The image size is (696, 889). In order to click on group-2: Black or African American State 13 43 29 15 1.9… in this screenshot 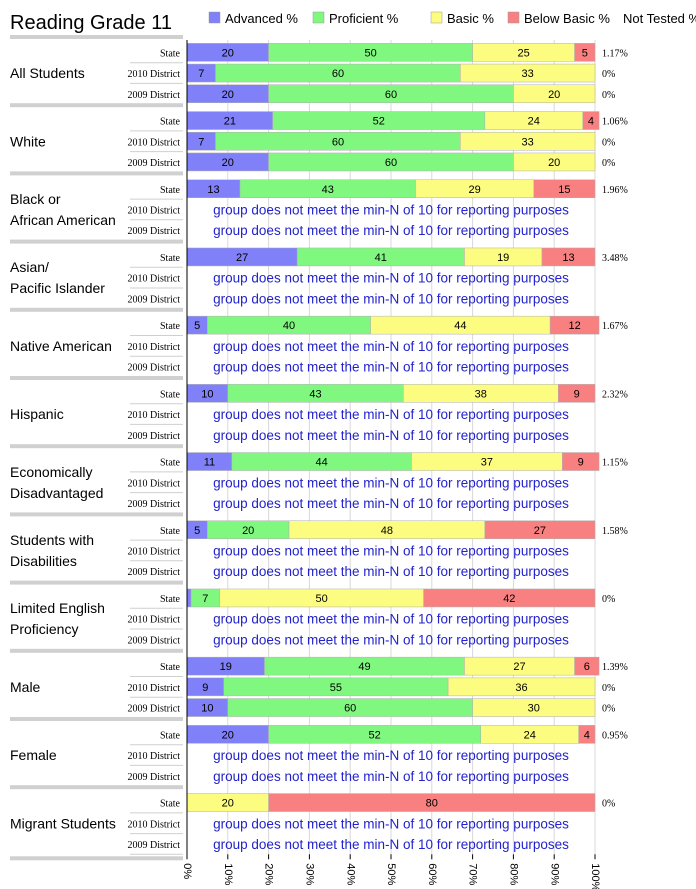, I will do `click(319, 206)`.